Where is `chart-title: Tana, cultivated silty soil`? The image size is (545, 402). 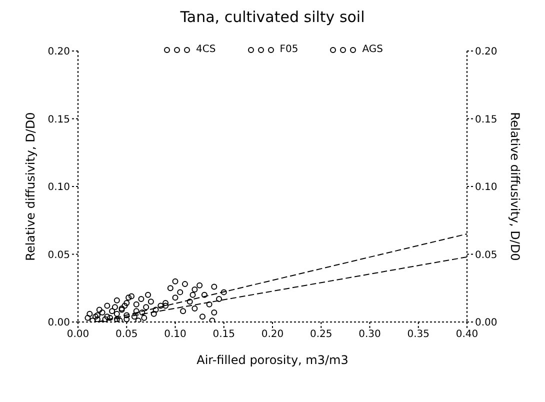
chart-title: Tana, cultivated silty soil is located at coordinates (272, 17).